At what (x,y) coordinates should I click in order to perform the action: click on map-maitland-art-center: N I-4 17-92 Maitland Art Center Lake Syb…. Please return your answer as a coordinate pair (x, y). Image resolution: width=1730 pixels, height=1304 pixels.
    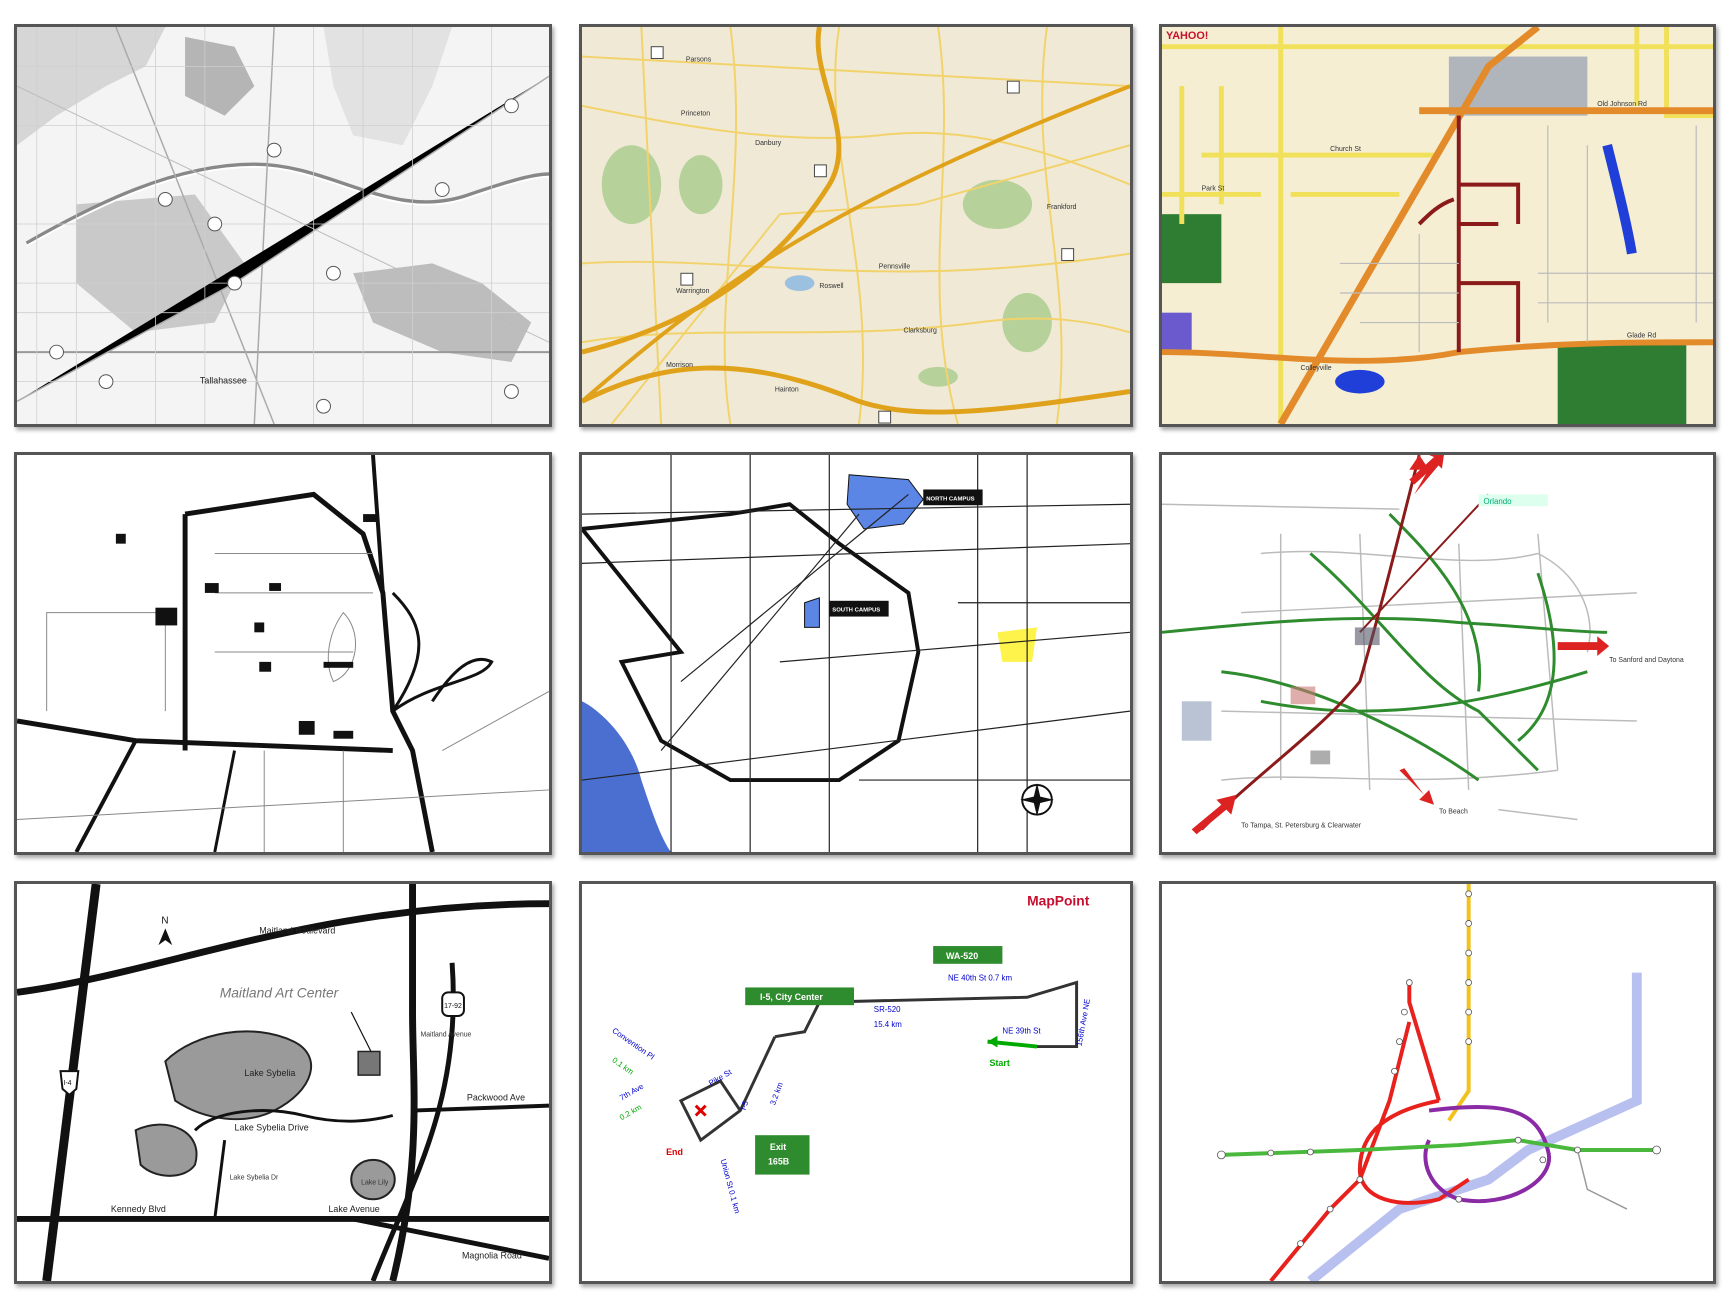
    Looking at the image, I should click on (283, 1082).